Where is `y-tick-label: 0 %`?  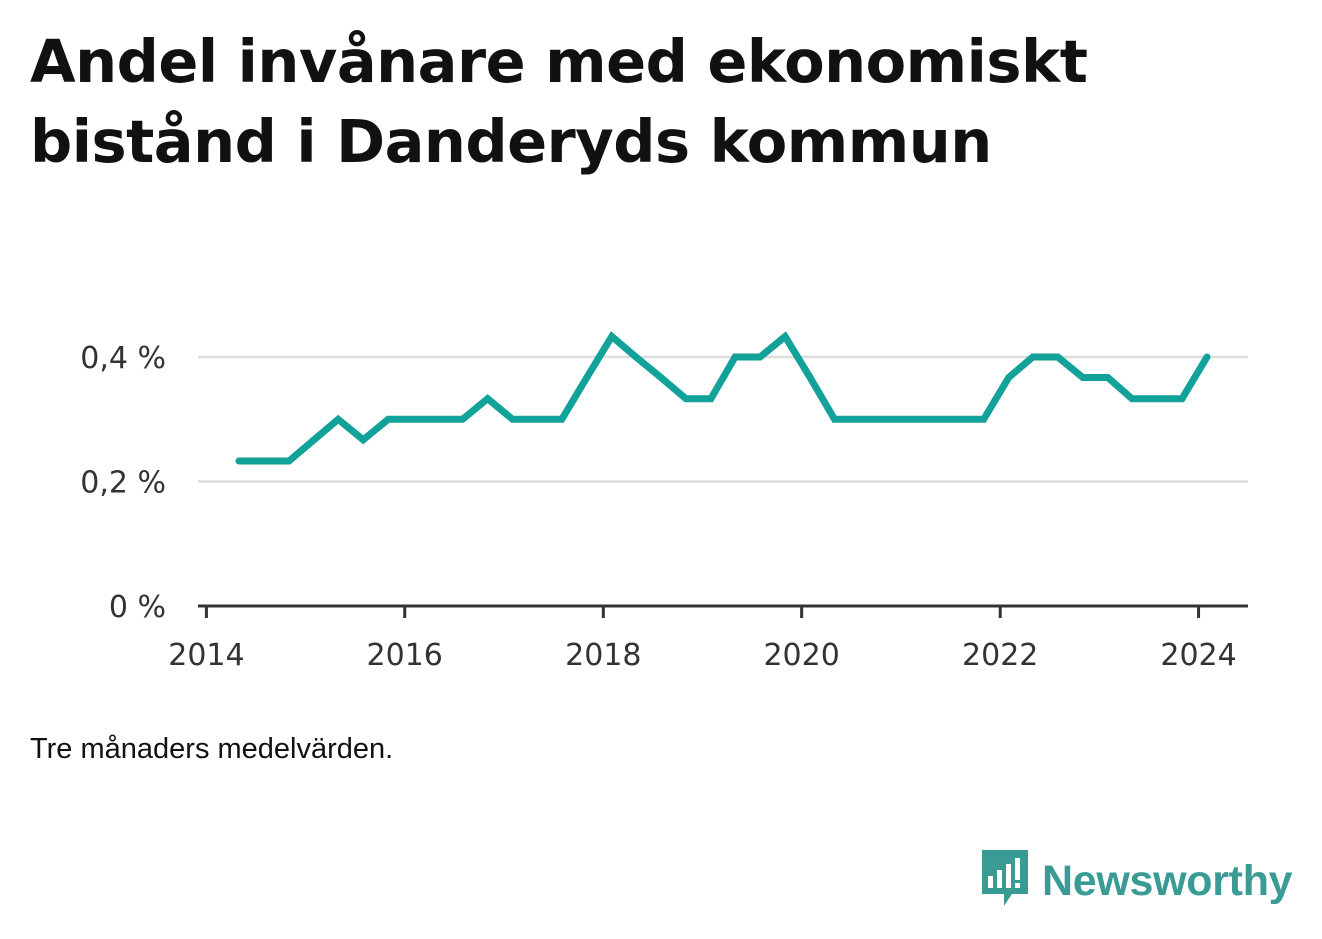
y-tick-label: 0 % is located at coordinates (137, 607).